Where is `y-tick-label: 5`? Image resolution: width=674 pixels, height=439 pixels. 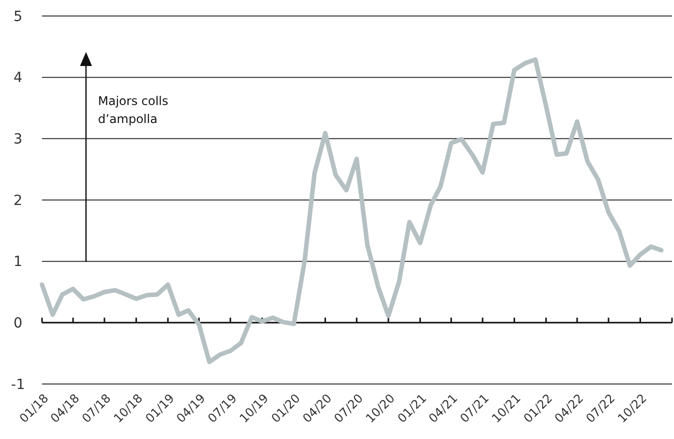
y-tick-label: 5 is located at coordinates (18, 16).